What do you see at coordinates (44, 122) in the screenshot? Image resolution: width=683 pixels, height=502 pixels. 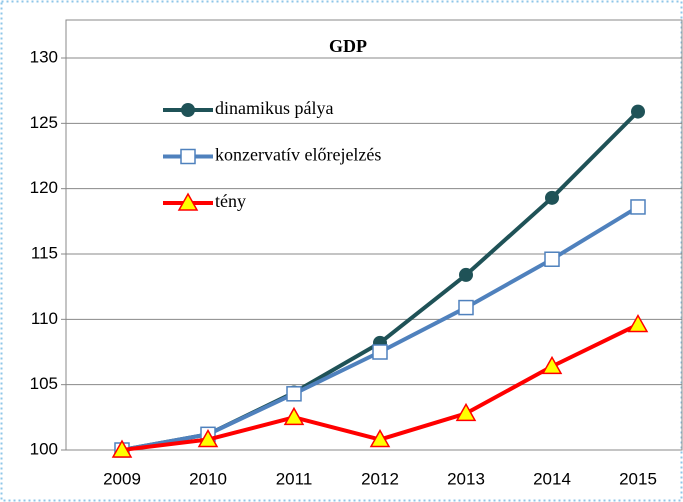 I see `y-tick-label: 125` at bounding box center [44, 122].